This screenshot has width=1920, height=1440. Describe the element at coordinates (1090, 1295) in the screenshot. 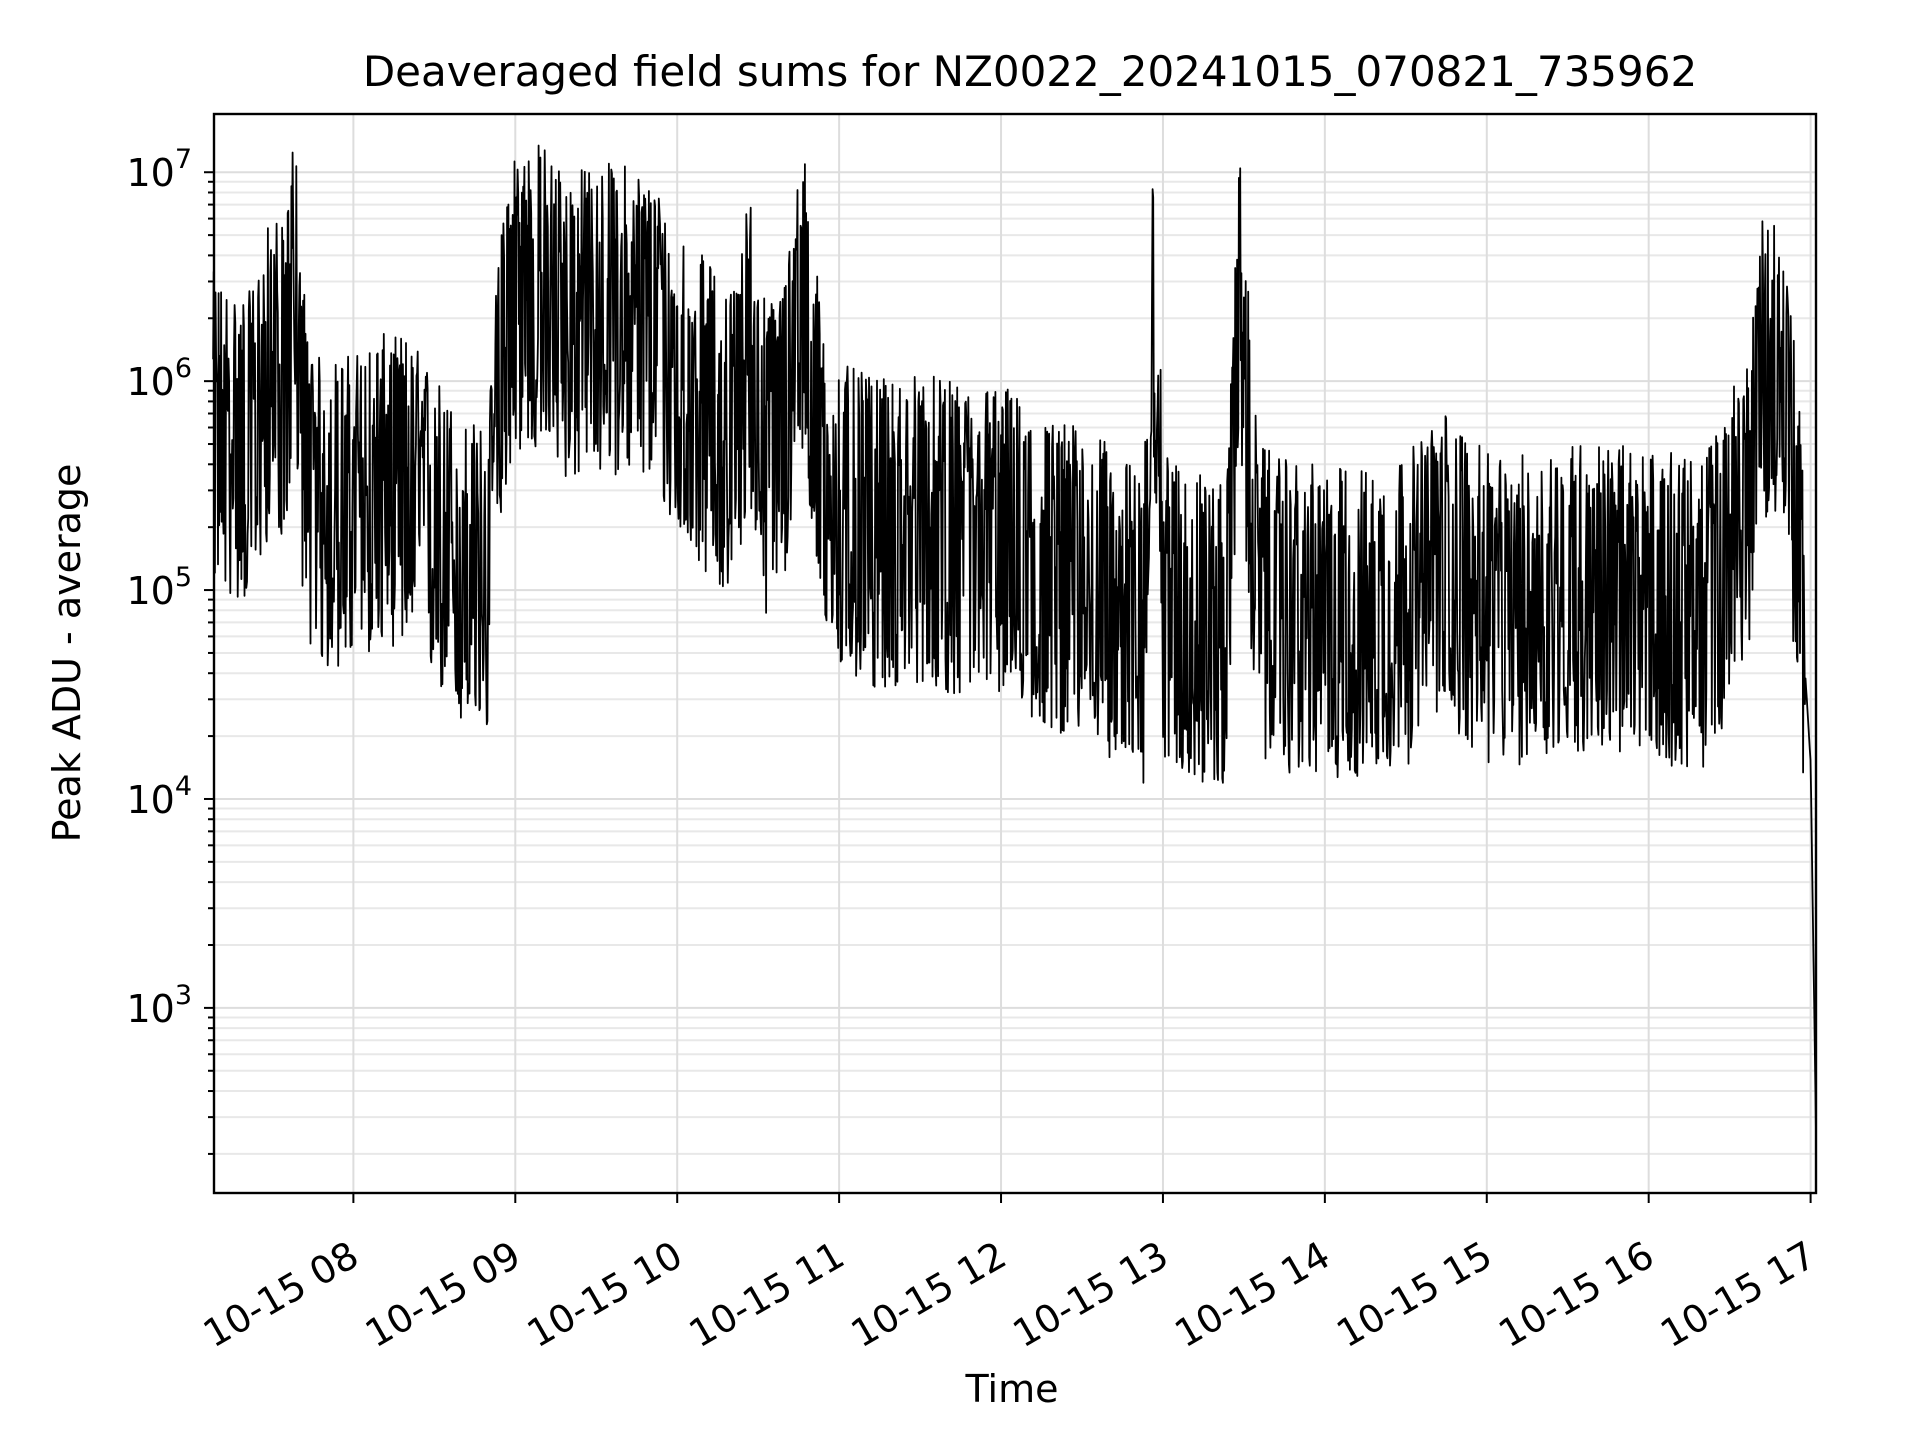

I see `x-tick-label: 10-15 13` at that location.